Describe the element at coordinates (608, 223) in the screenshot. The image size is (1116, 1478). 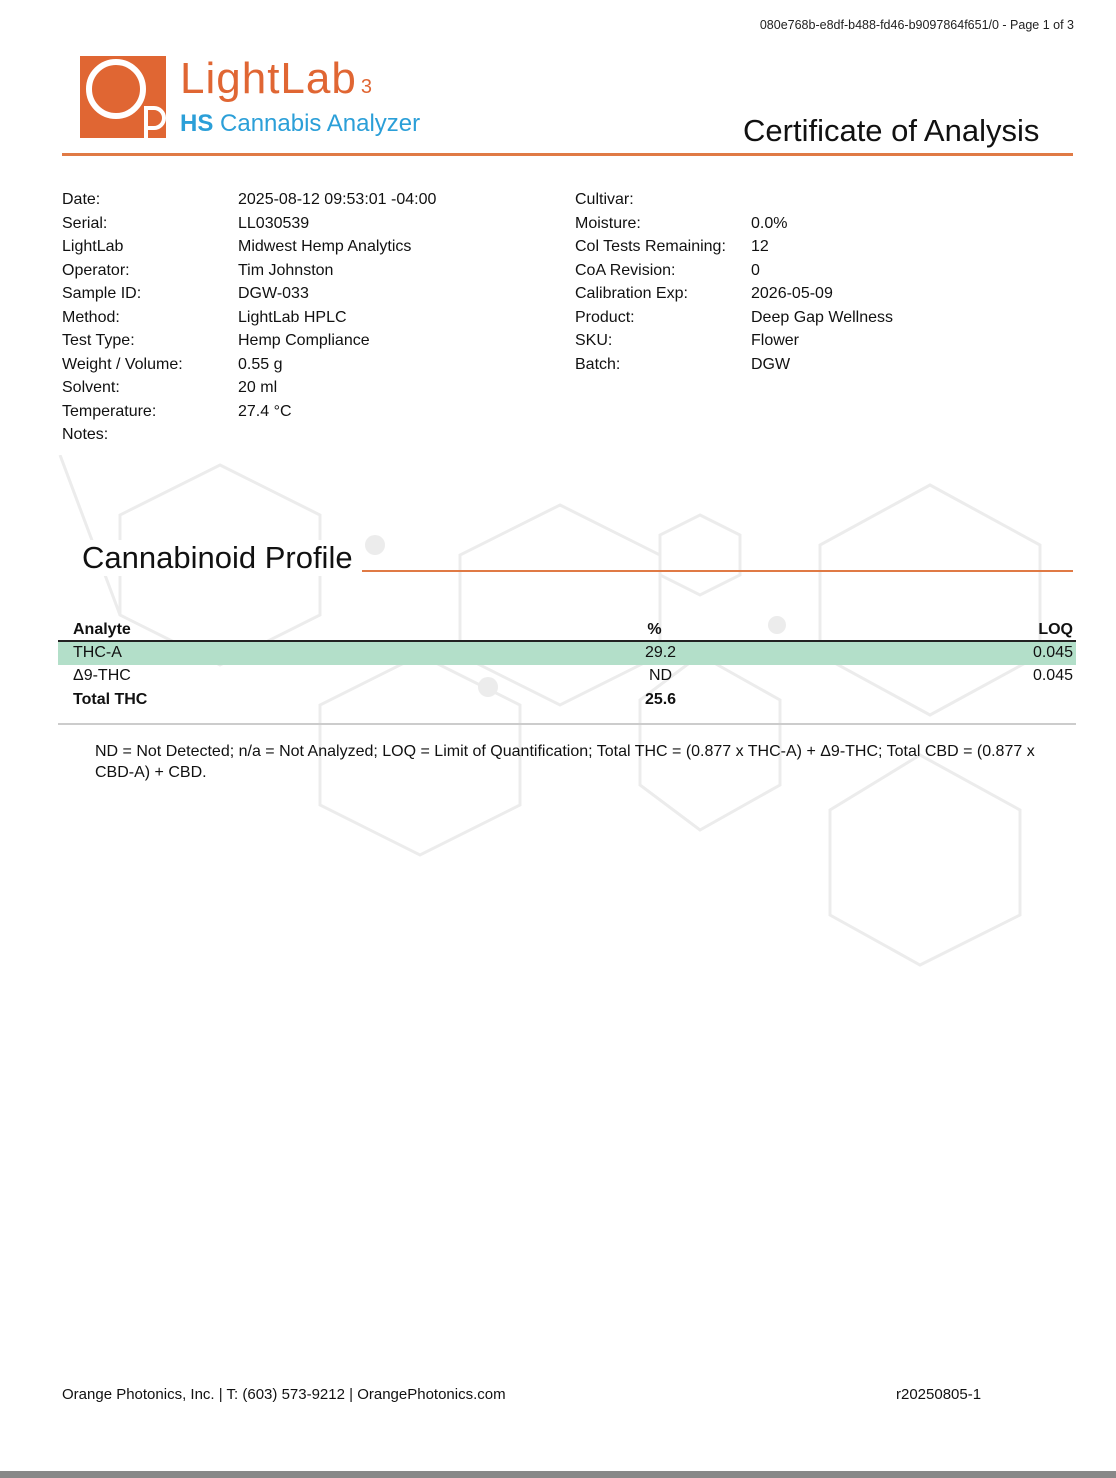
I see `info-label: Moisture:` at that location.